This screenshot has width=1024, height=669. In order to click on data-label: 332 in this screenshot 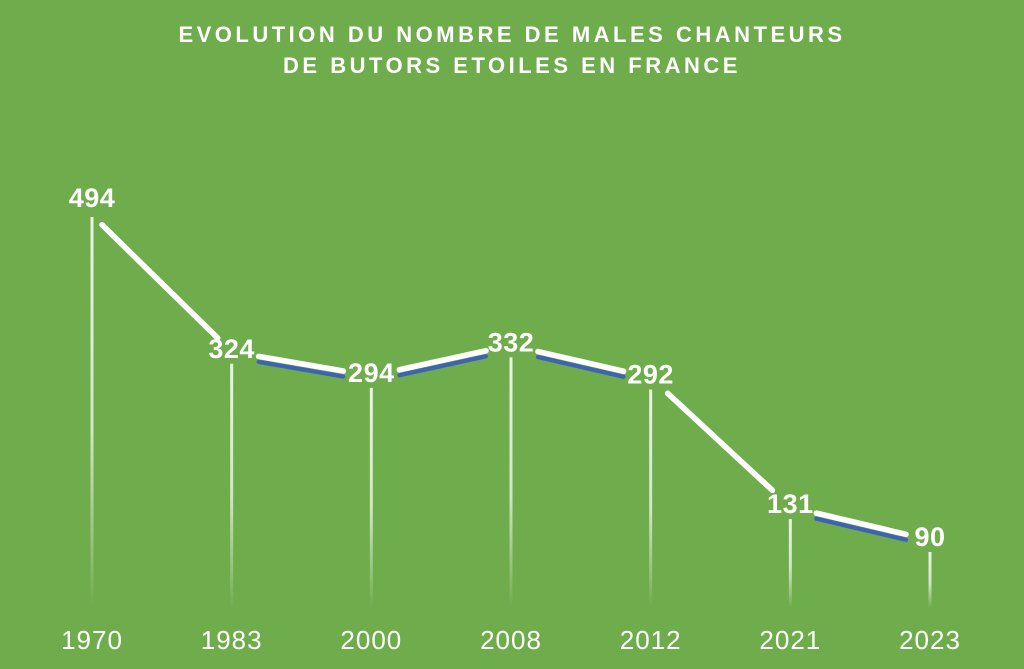, I will do `click(511, 342)`.